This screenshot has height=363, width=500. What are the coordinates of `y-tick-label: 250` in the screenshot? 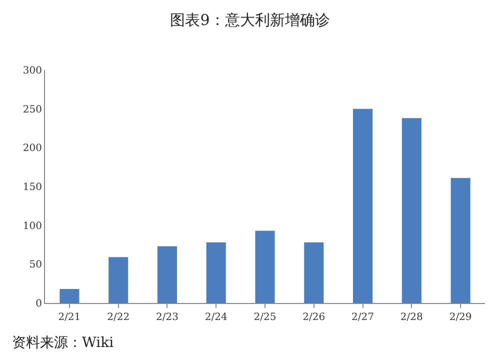 It's located at (32, 110).